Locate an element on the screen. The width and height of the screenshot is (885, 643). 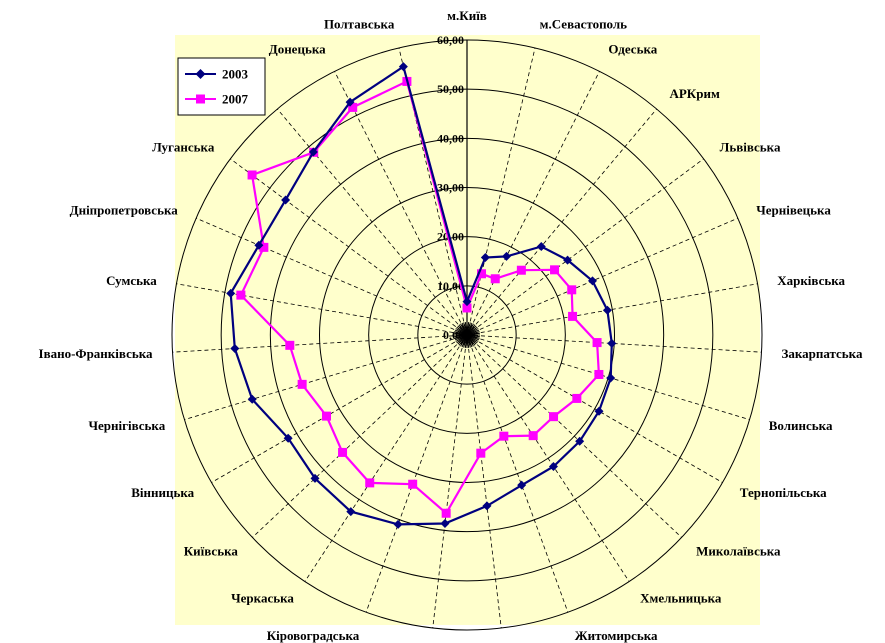
axis-label: Полтавська is located at coordinates (359, 23).